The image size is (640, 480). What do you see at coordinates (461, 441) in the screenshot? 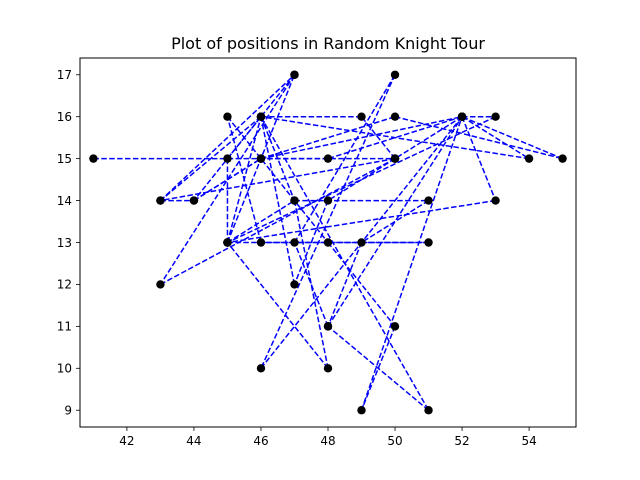
I see `x-tick-label: 52` at bounding box center [461, 441].